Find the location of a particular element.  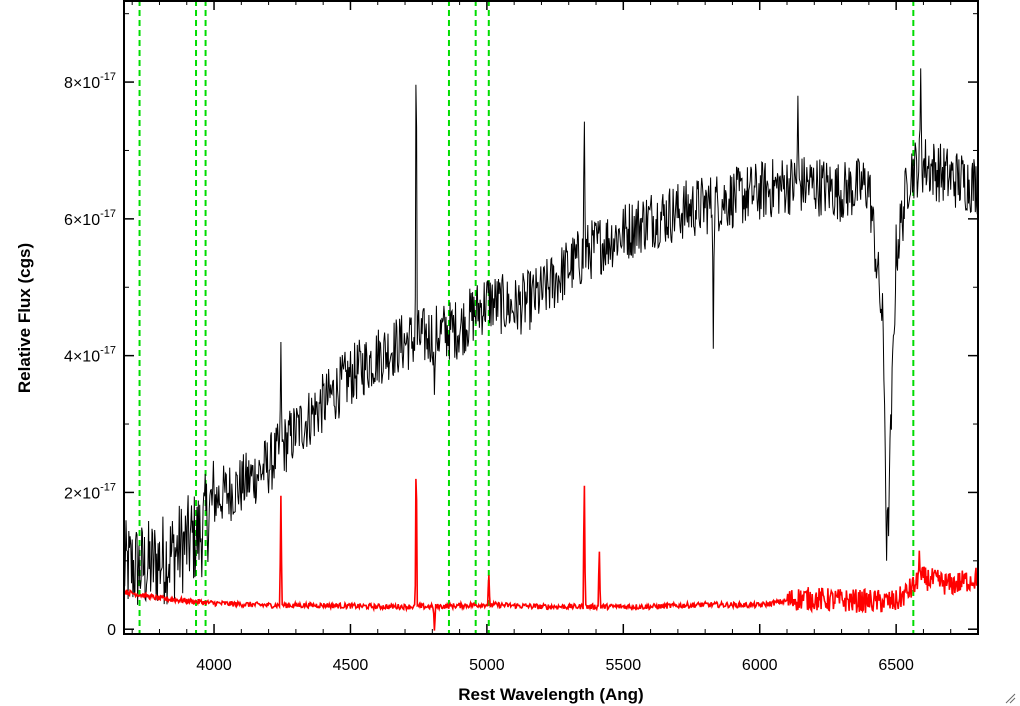

y-tick-label: 4×10⁻¹⁷ is located at coordinates (90, 355).